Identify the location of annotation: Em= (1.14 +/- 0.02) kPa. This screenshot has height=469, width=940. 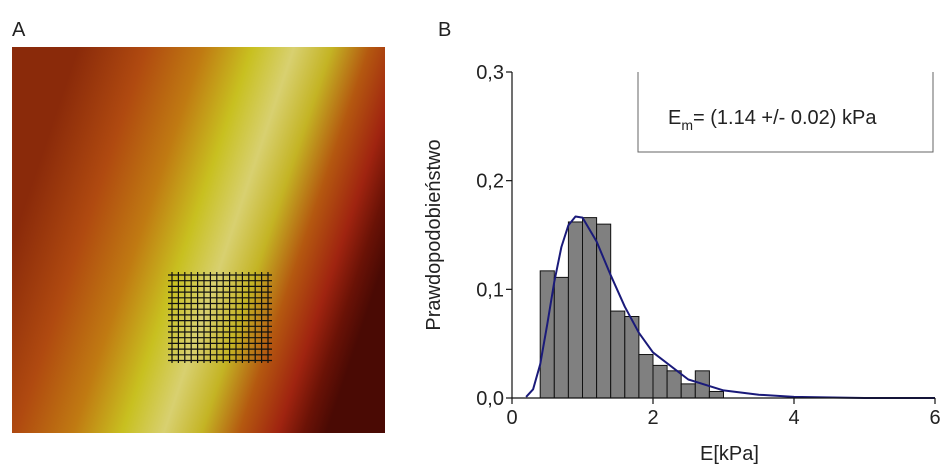
(772, 120).